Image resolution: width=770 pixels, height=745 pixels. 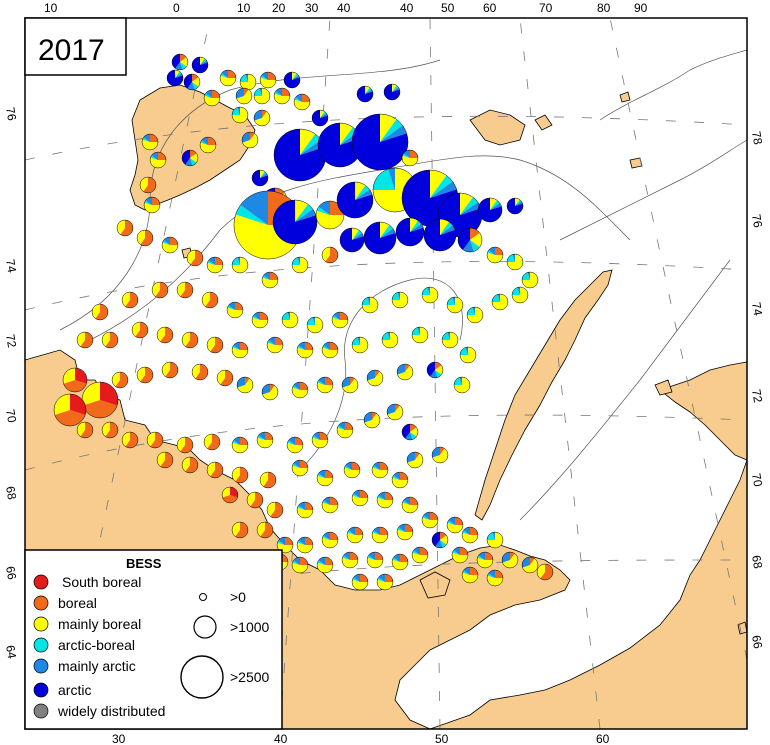 What do you see at coordinates (87, 582) in the screenshot?
I see `legend-item-south-boreal: South boreal` at bounding box center [87, 582].